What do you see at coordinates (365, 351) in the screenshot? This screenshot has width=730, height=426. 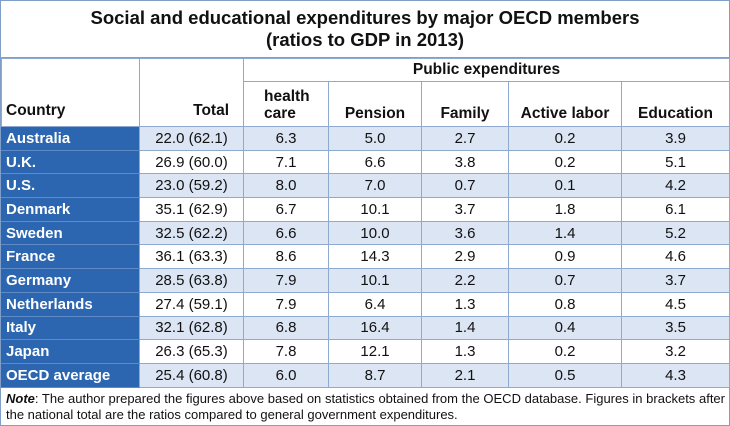 I see `table-row: Japan 26.3 (65.3) 7.8 12.1 1.3 0.2 3.2` at bounding box center [365, 351].